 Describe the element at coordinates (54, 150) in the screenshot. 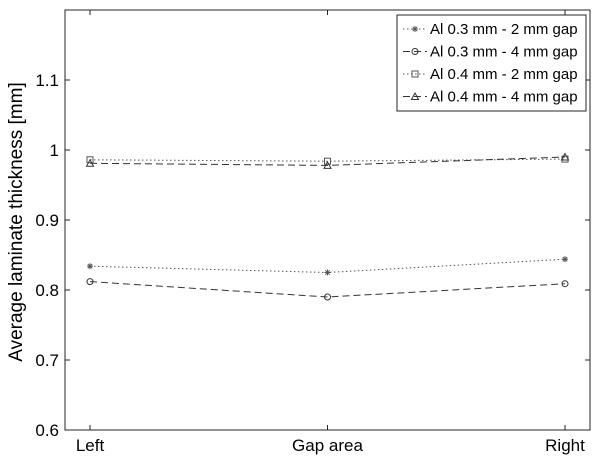

I see `y-tick-label: 1` at that location.